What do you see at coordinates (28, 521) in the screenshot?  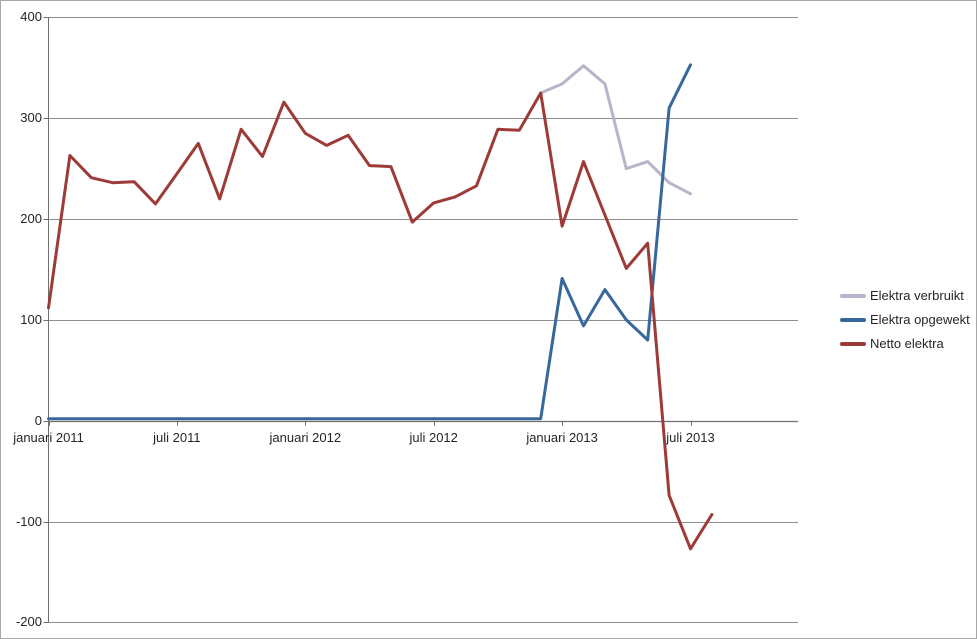 I see `y-axis-label: -100` at bounding box center [28, 521].